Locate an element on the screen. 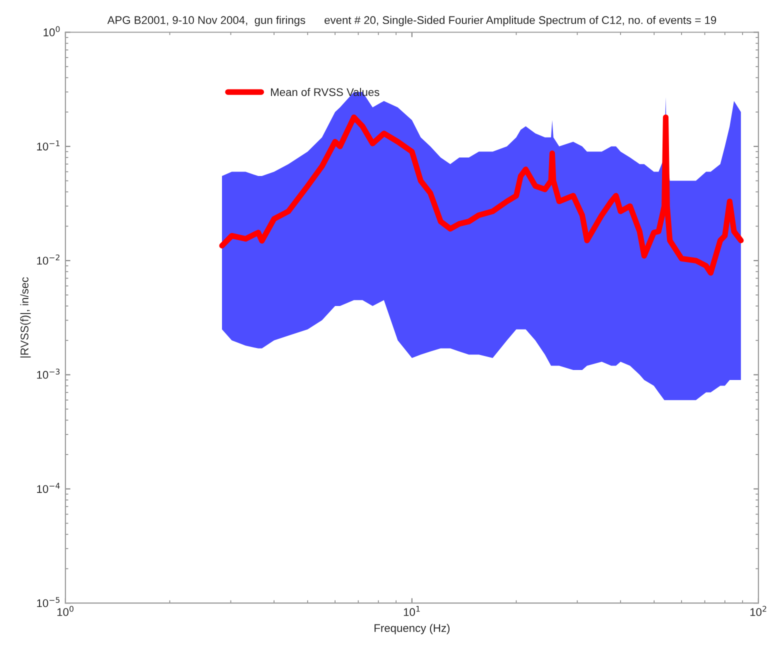 This screenshot has width=770, height=645. y-tick-label: 10$^{−1}$ is located at coordinates (48, 145).